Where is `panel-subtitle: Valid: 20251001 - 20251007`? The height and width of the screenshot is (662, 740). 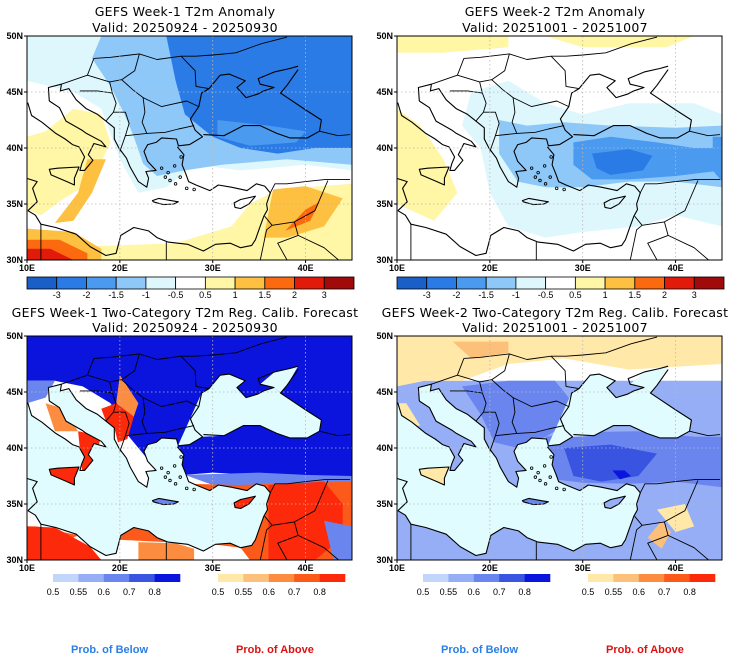 panel-subtitle: Valid: 20251001 - 20251007 is located at coordinates (555, 327).